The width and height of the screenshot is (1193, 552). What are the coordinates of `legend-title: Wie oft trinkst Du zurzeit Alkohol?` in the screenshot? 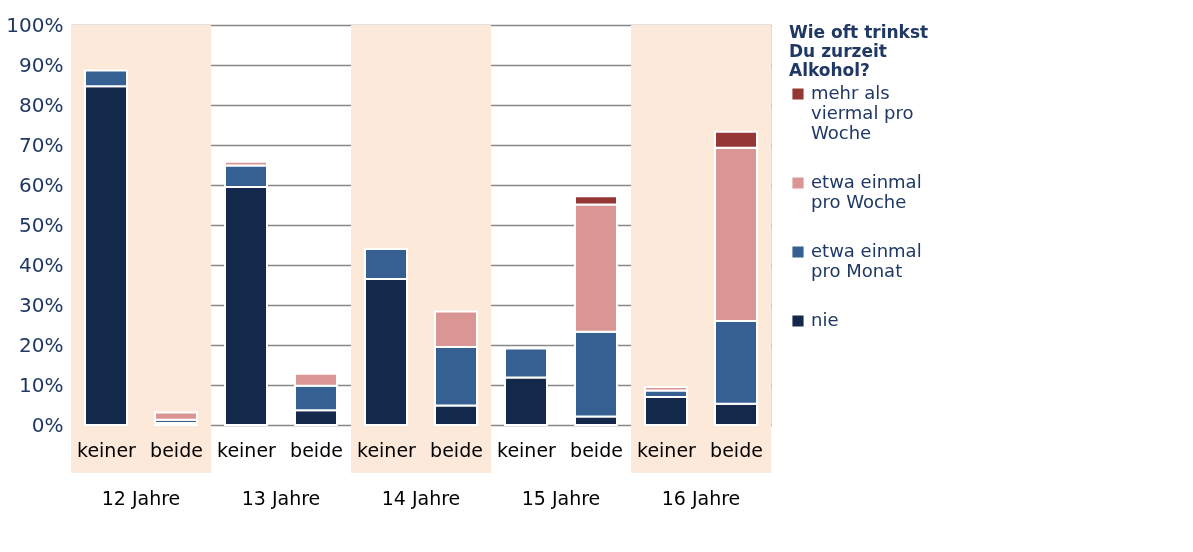 It's located at (859, 51).